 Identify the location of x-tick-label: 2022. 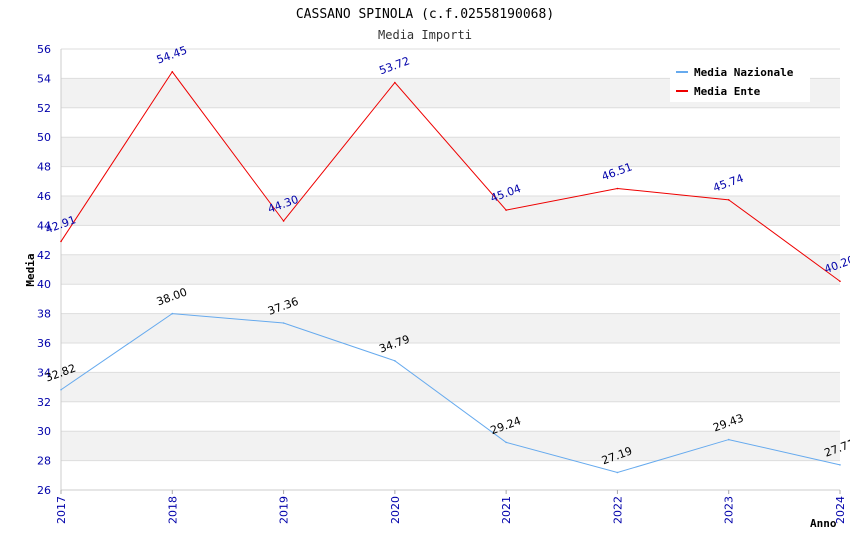
(617, 510).